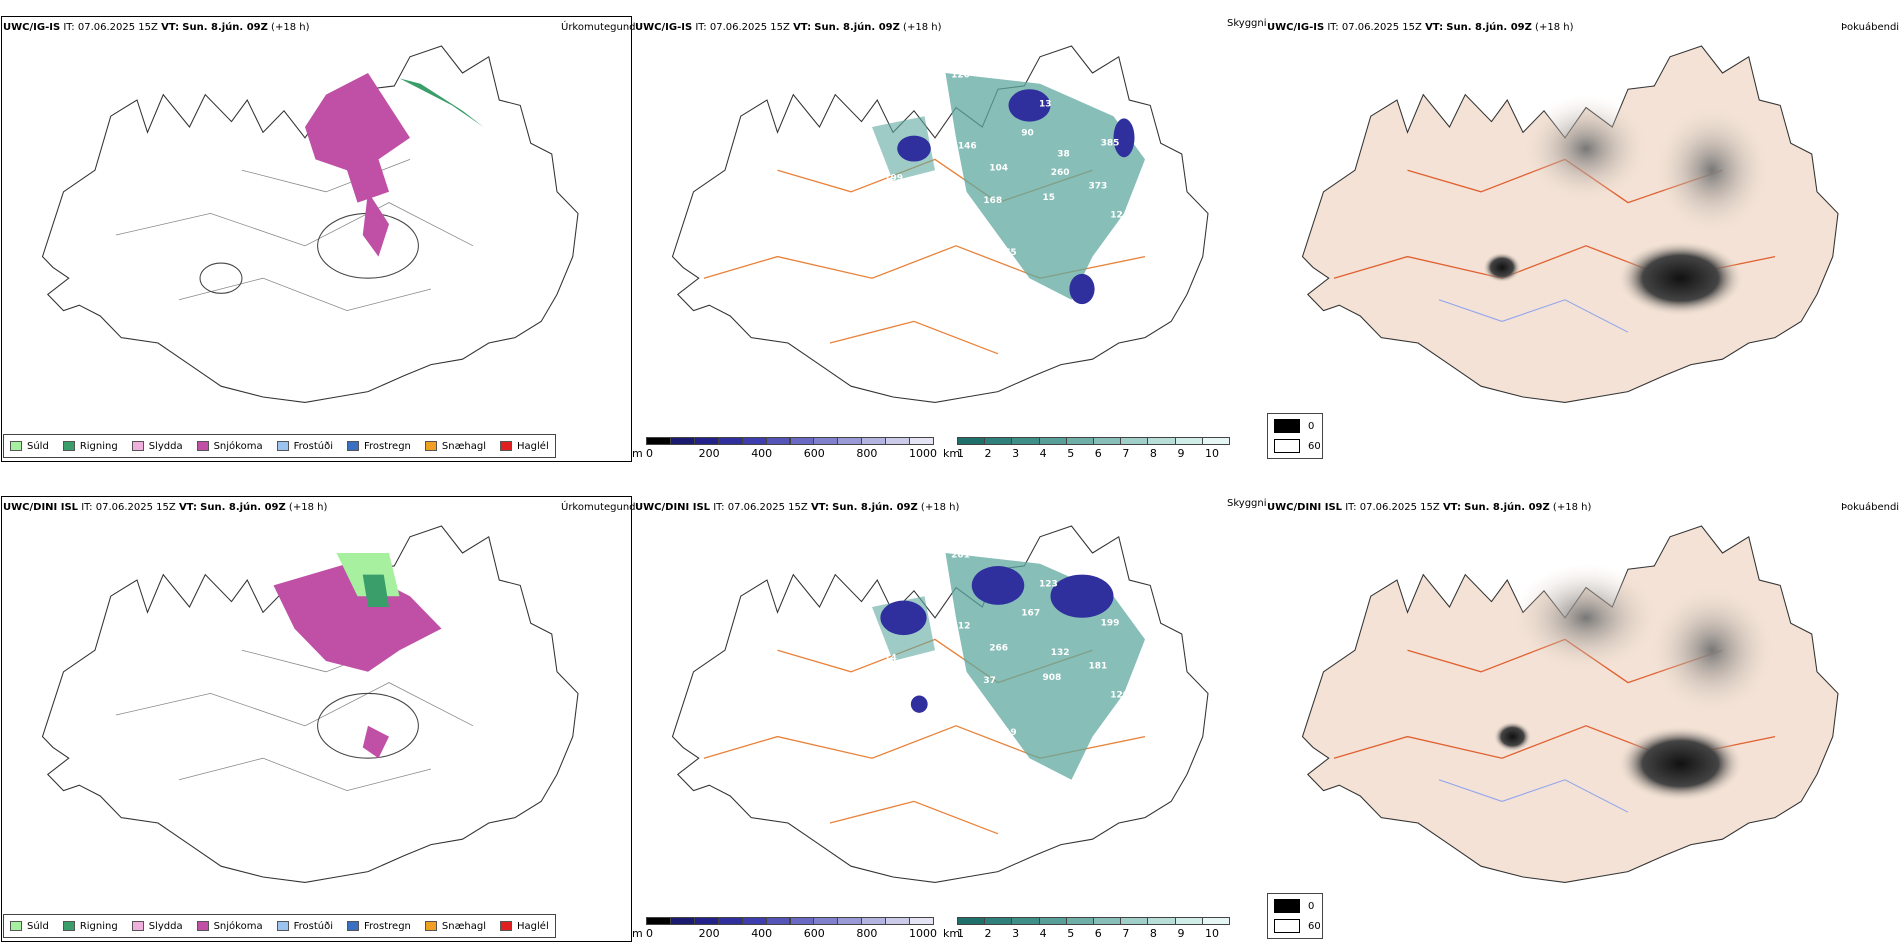 The image size is (1900, 950). Describe the element at coordinates (1100, 566) in the screenshot. I see `visibility-value-label: 208` at that location.